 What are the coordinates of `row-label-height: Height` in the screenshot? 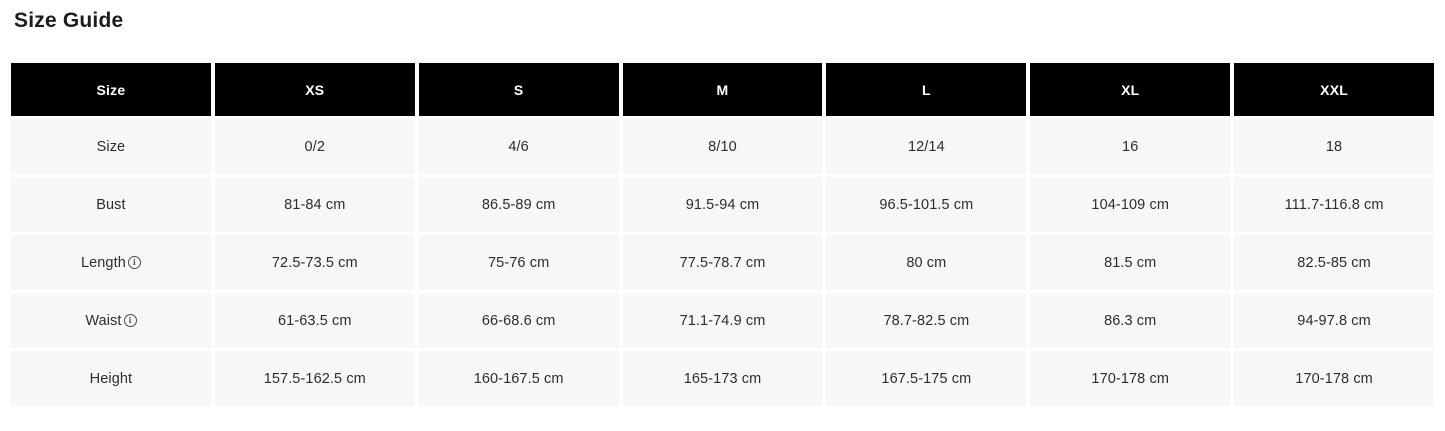 It's located at (111, 378).